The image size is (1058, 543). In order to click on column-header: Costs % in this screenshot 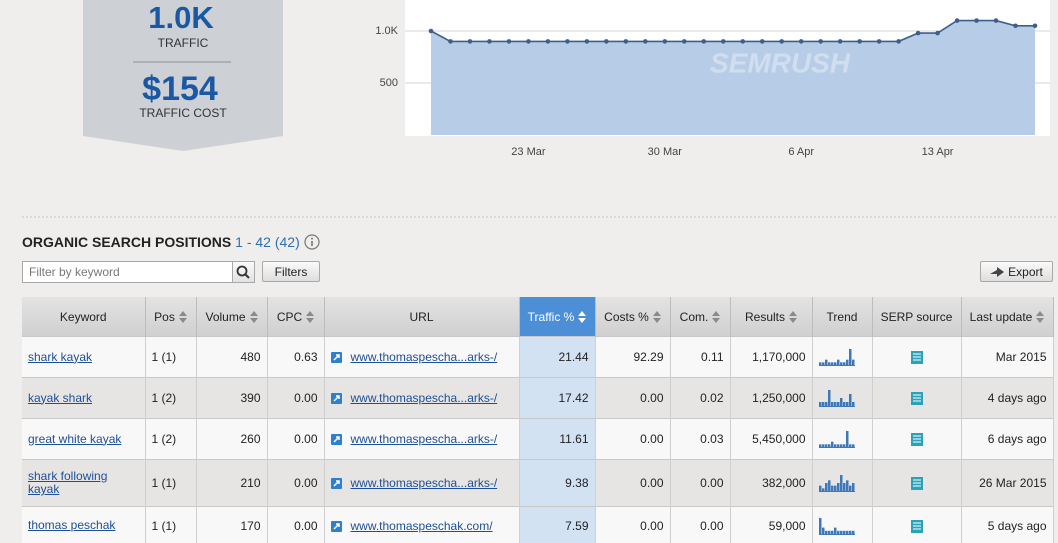, I will do `click(633, 317)`.